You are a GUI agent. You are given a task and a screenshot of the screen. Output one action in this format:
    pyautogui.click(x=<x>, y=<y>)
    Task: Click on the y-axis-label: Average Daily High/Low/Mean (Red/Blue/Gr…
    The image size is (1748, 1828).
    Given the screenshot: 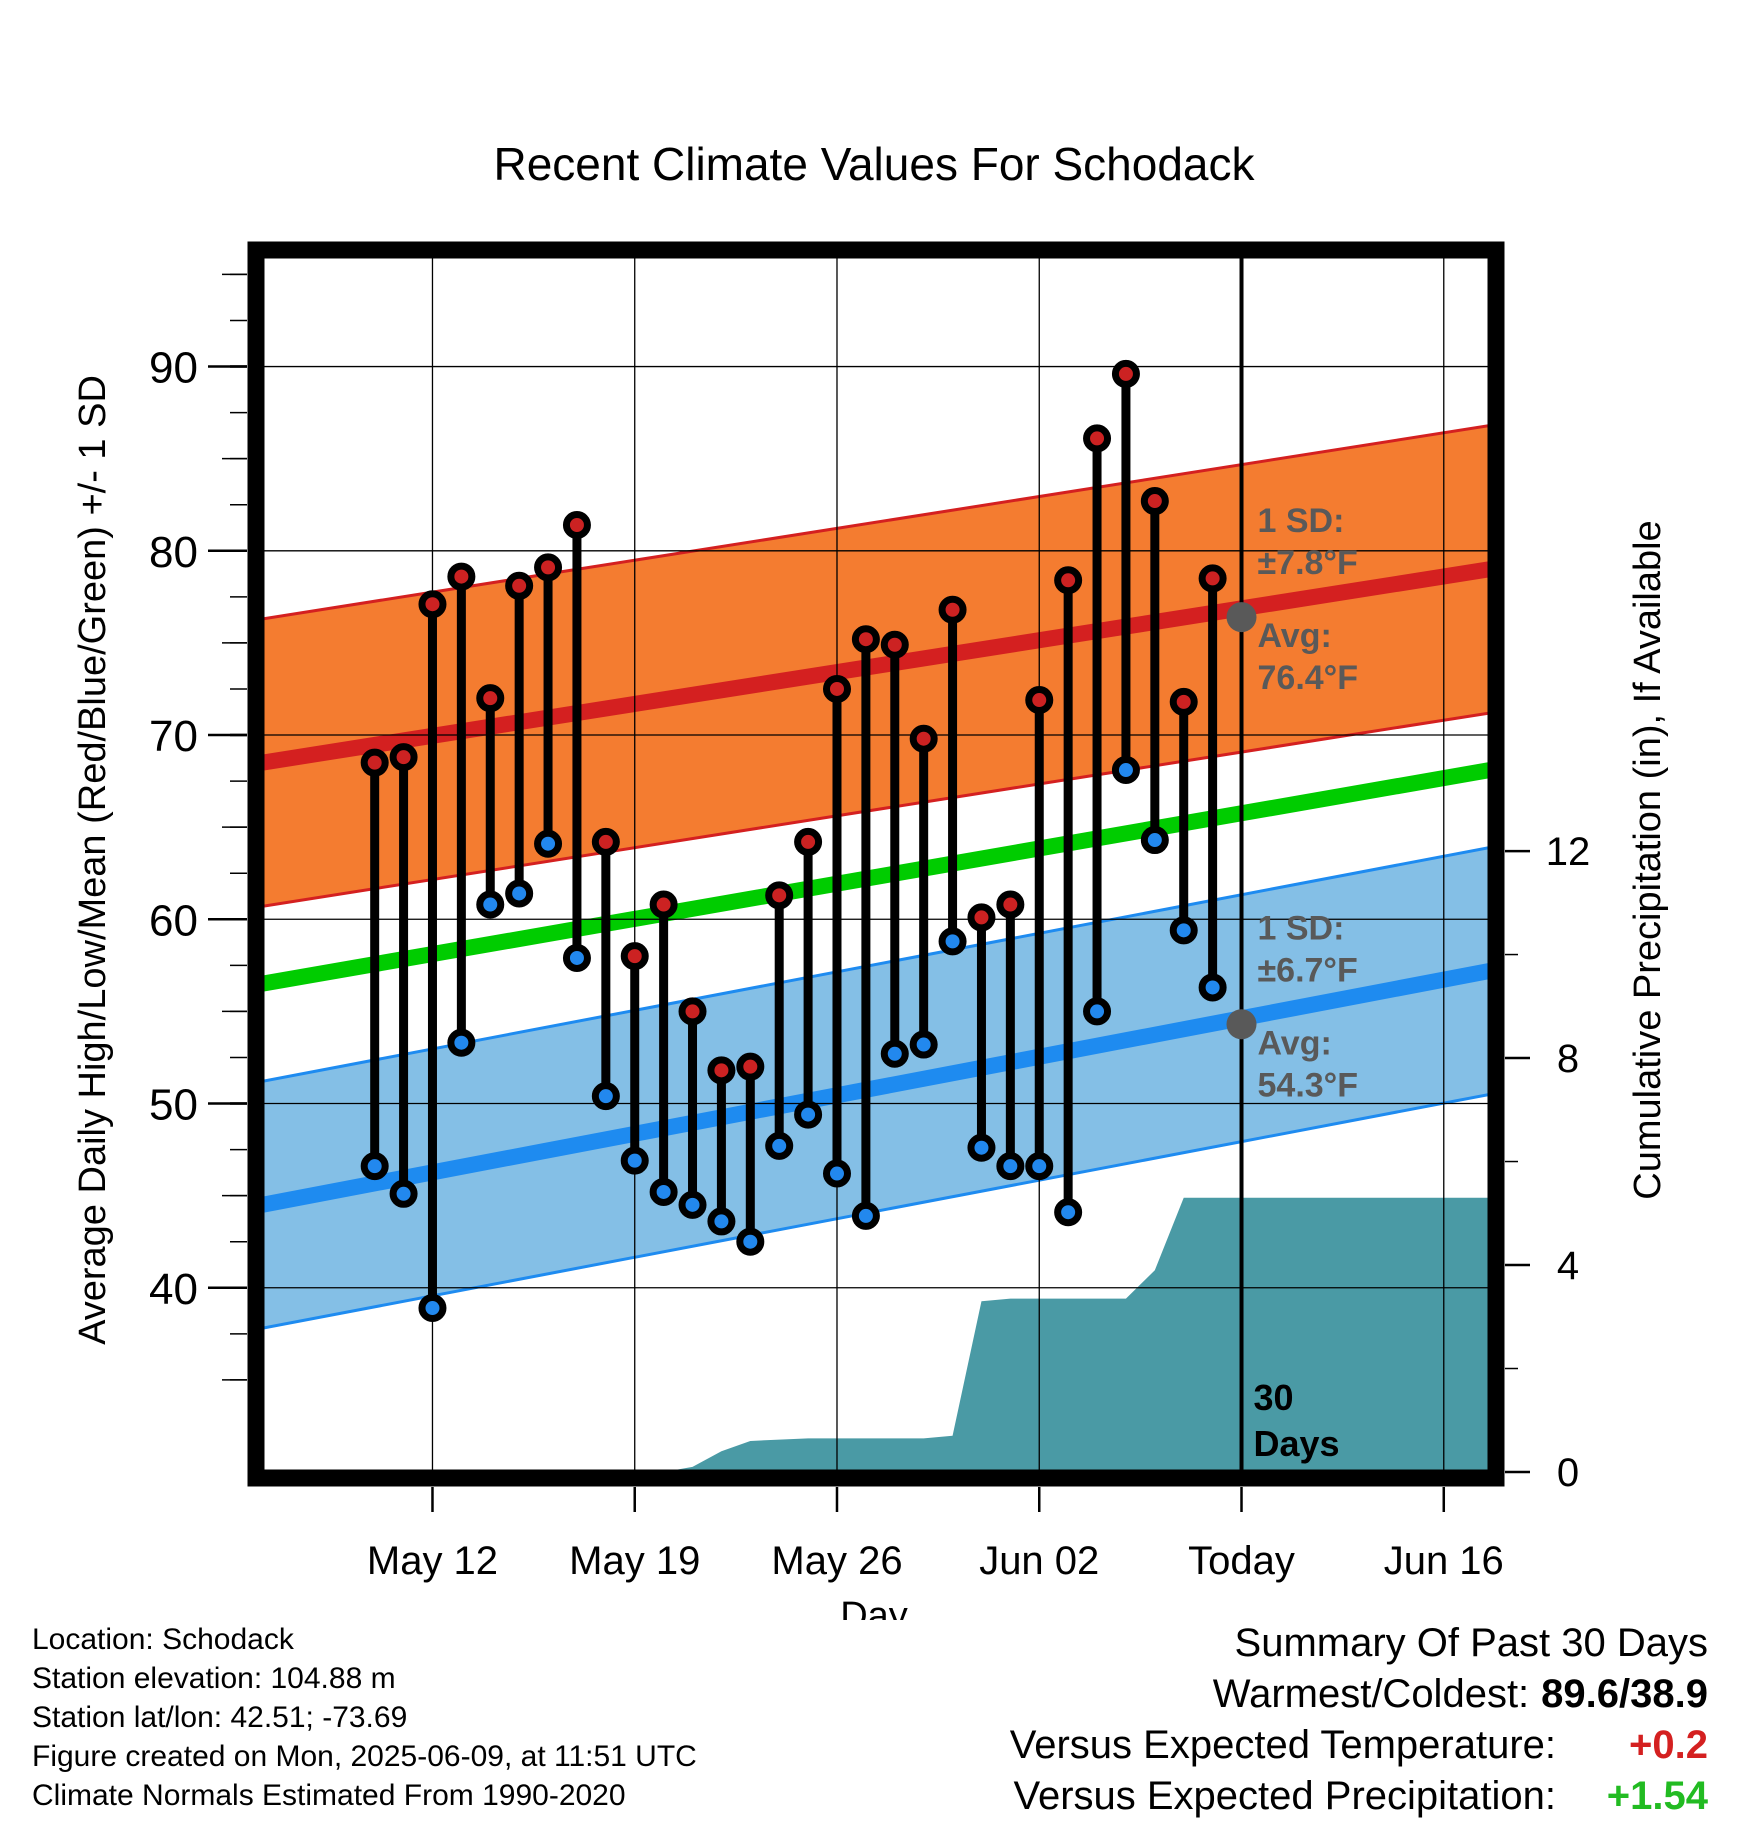 What is the action you would take?
    pyautogui.click(x=93, y=860)
    